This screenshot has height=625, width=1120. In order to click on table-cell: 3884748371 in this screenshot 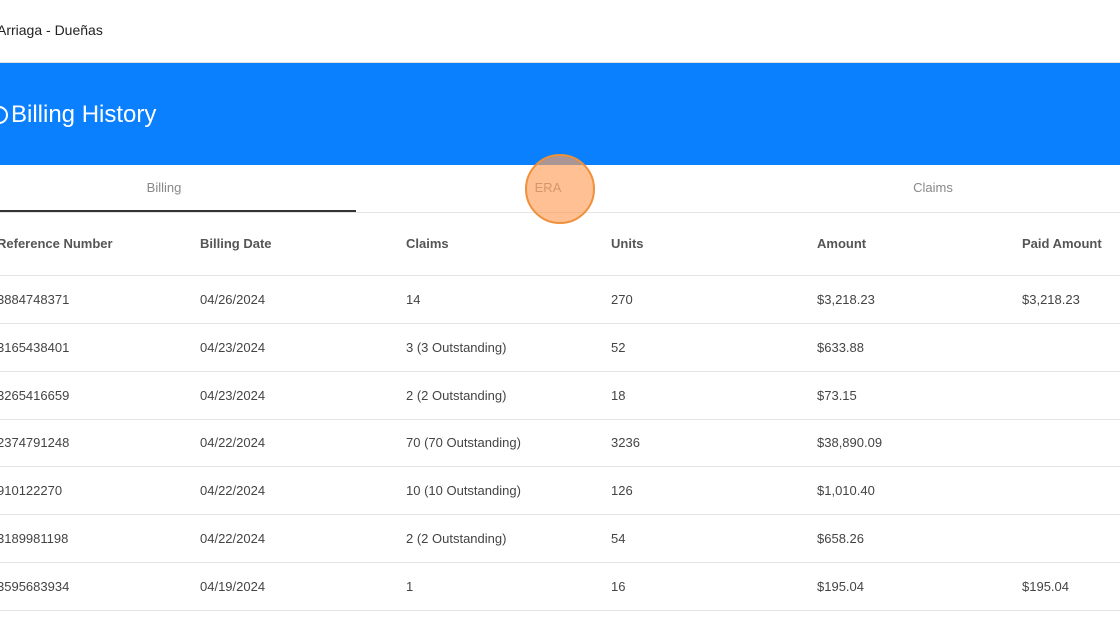, I will do `click(35, 299)`.